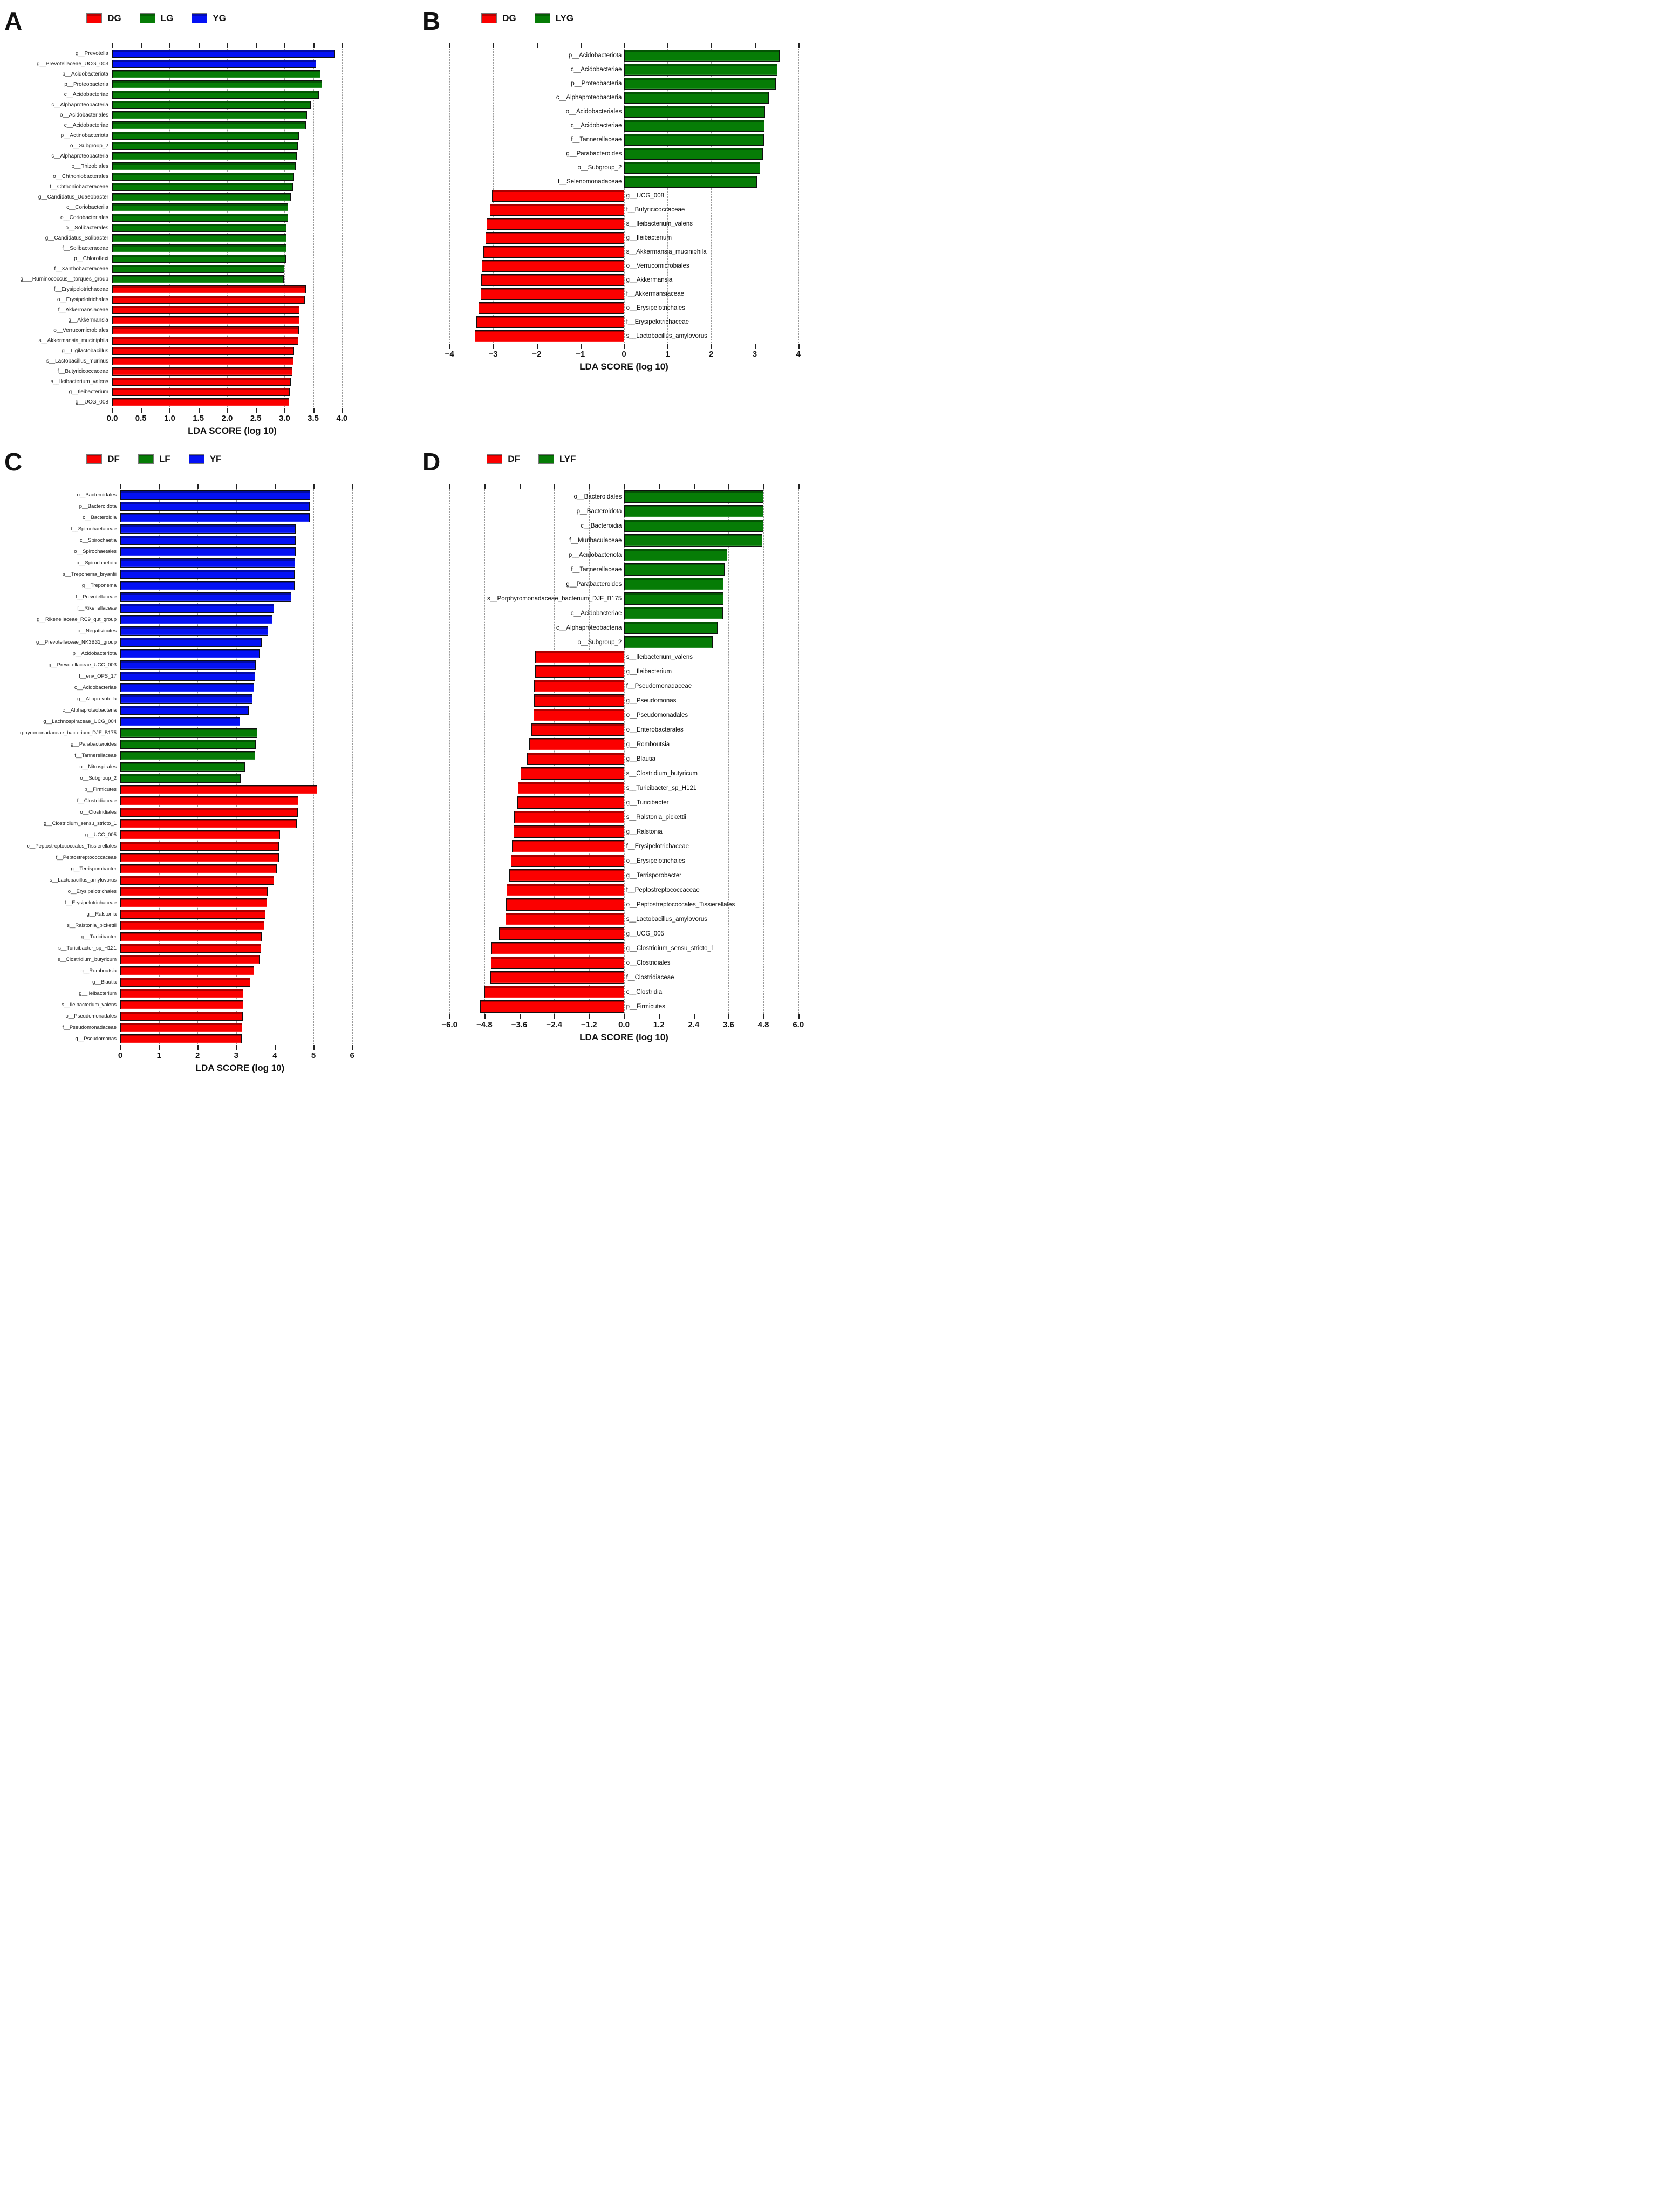 Image resolution: width=1673 pixels, height=2212 pixels. What do you see at coordinates (623, 224) in the screenshot?
I see `bar-row: s__Ileibacterium_valens` at bounding box center [623, 224].